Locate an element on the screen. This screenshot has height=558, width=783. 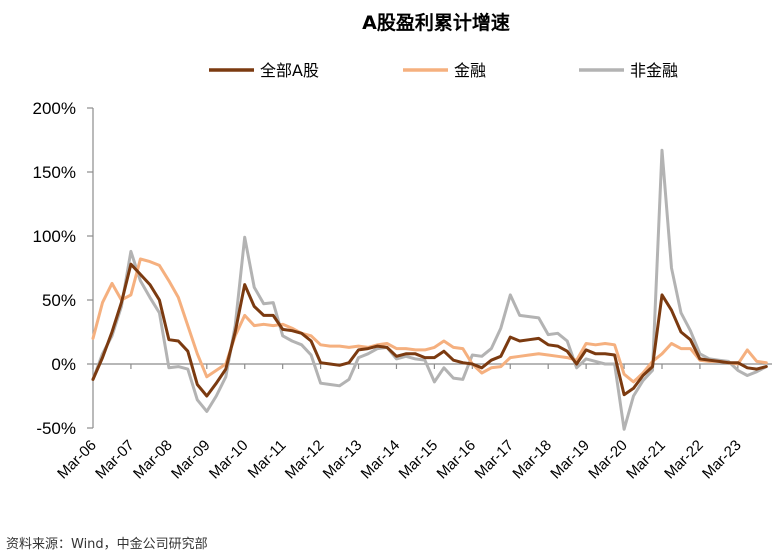
y-tick-label: 0% is located at coordinates (63, 364).